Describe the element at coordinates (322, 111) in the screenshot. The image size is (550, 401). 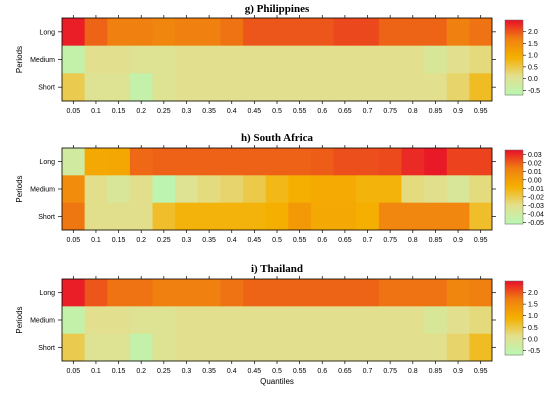
I see `x-tick-label: 0.6` at that location.